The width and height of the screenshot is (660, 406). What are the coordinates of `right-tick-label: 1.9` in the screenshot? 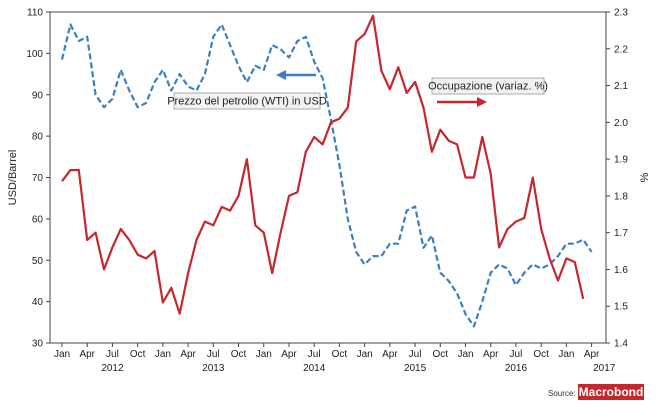 It's located at (621, 160).